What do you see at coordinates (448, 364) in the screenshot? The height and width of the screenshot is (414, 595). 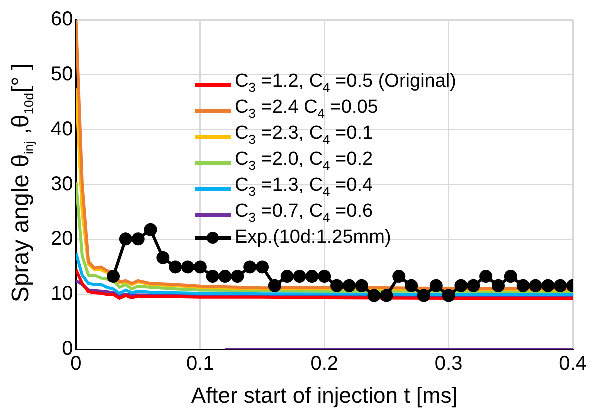 I see `x-tick-label: 0.3` at bounding box center [448, 364].